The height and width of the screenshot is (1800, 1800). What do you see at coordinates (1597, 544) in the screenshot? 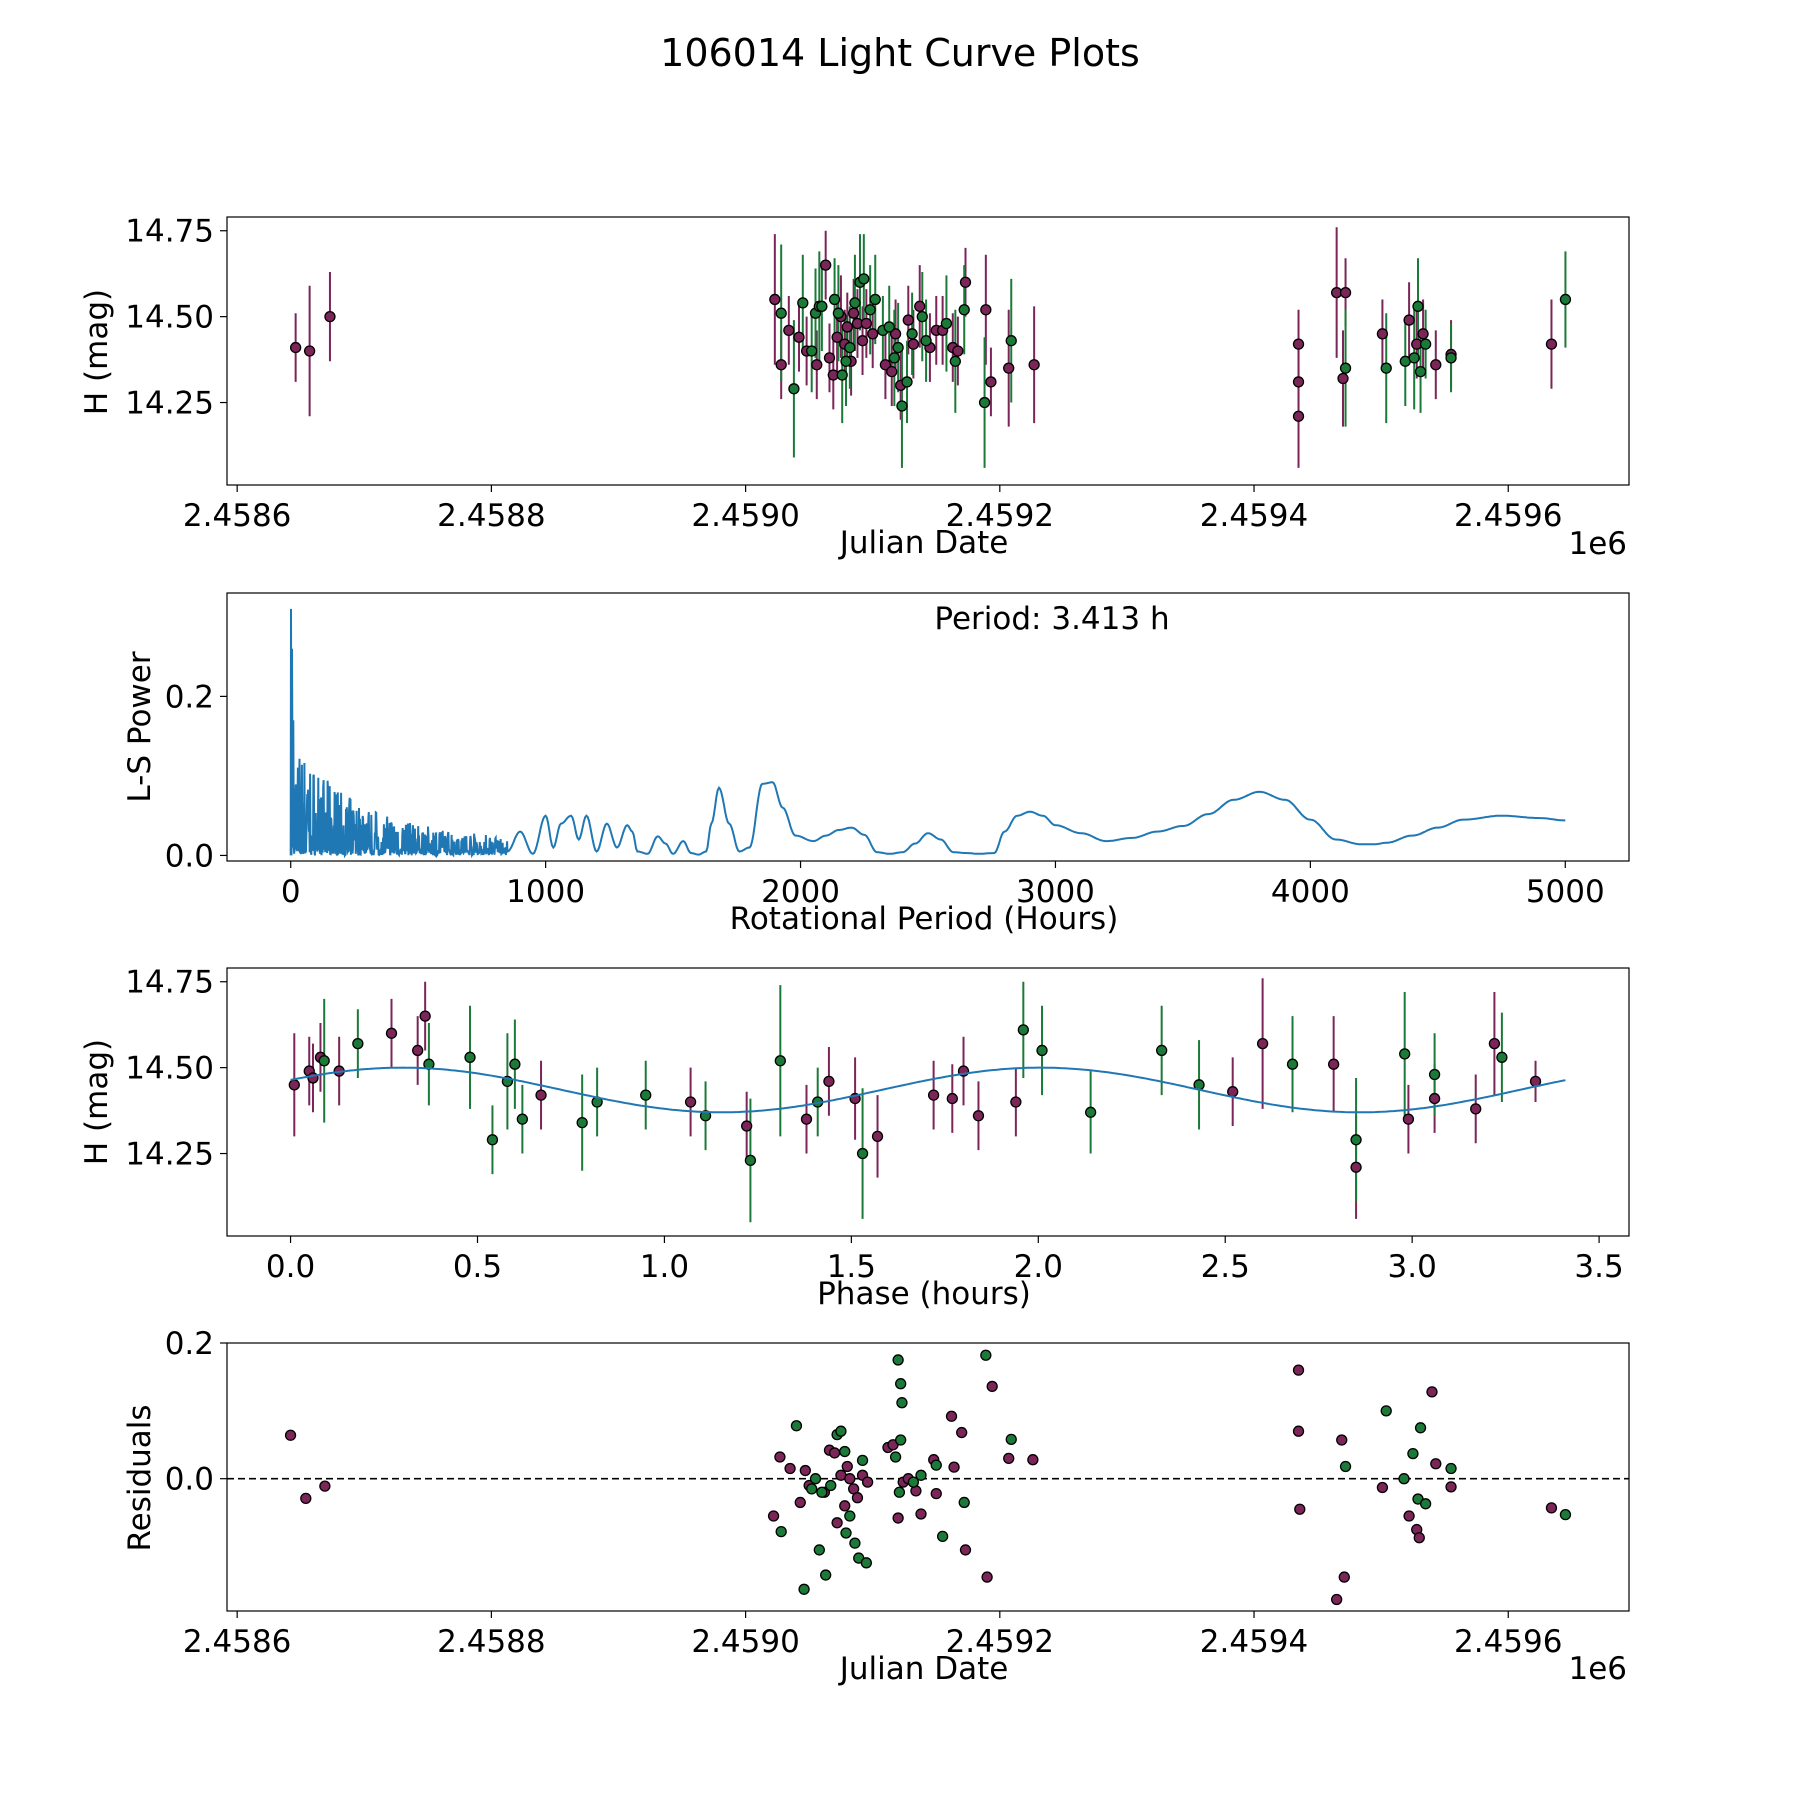
I see `lightcurve-offset-label: 1e6` at bounding box center [1597, 544].